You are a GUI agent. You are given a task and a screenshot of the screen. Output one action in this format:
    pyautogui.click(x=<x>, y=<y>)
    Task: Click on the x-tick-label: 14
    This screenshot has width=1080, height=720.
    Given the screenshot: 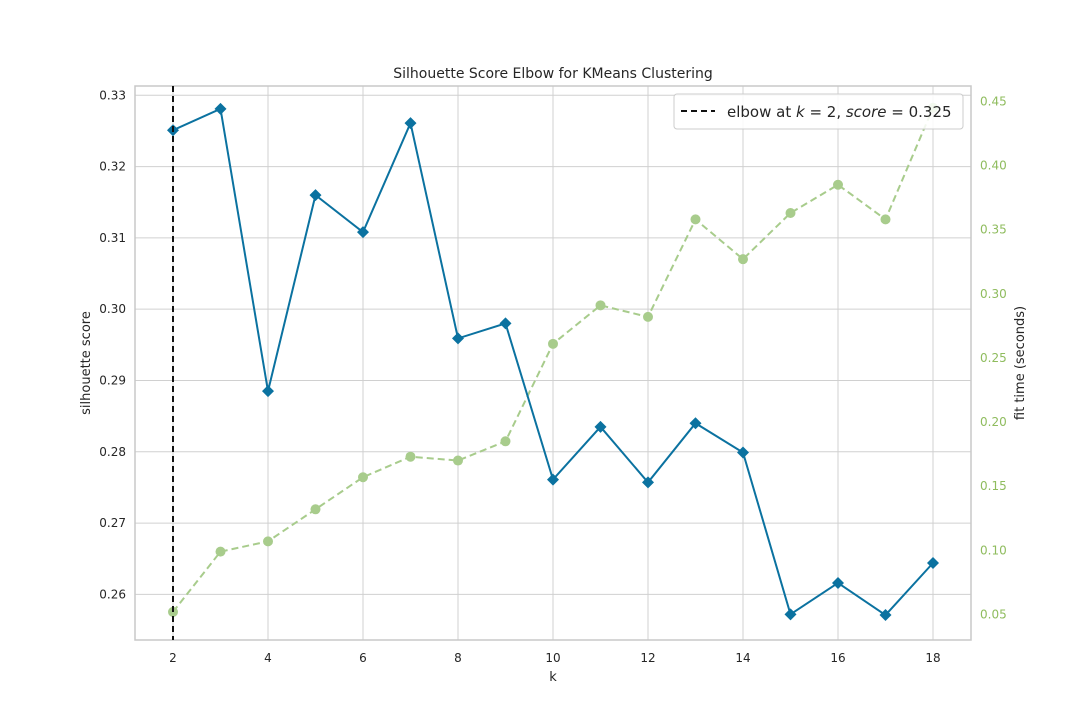 What is the action you would take?
    pyautogui.click(x=742, y=658)
    